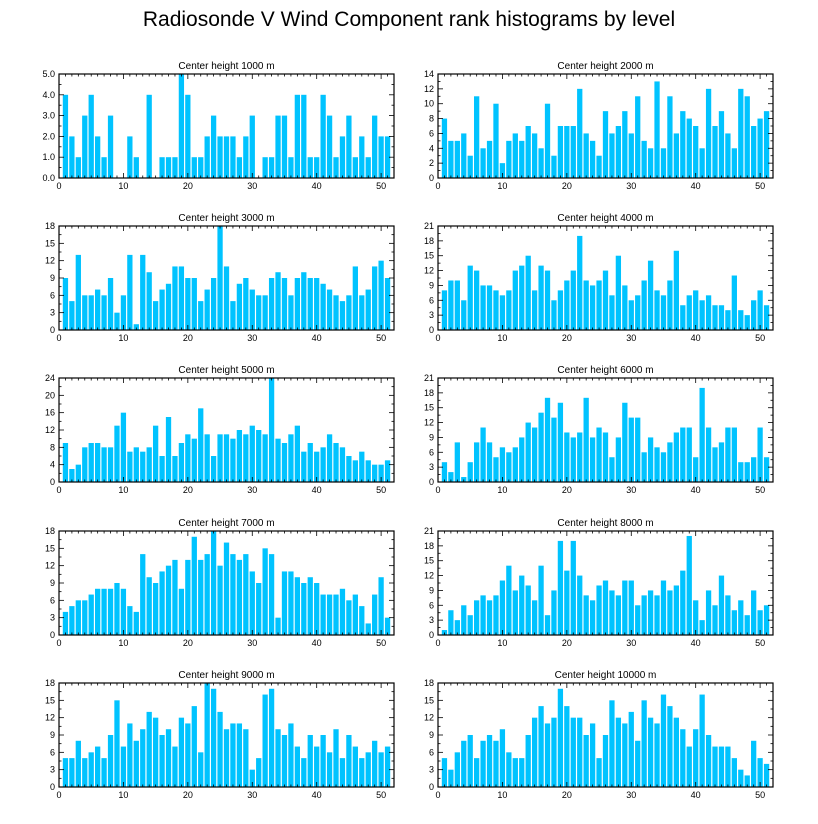 The width and height of the screenshot is (818, 824). I want to click on x-tick-label: 50, so click(381, 795).